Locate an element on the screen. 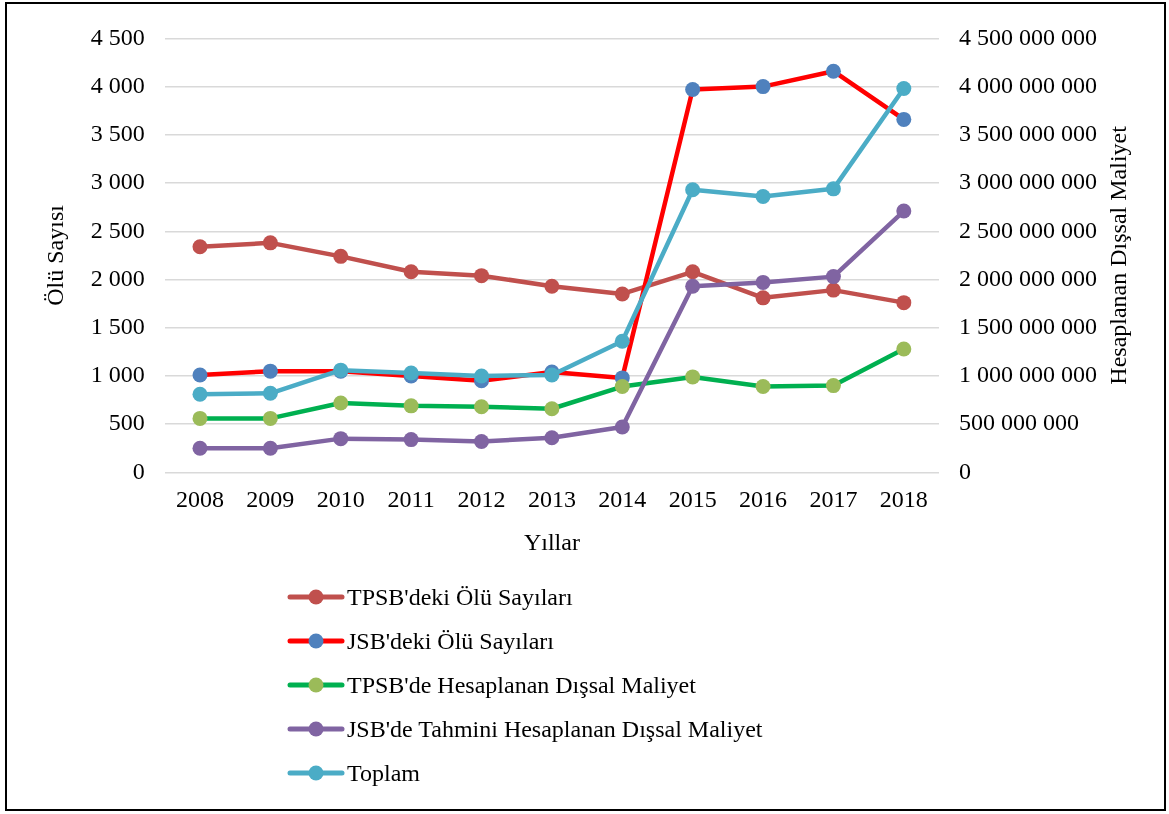 This screenshot has height=814, width=1169. y-tick-label: 500 is located at coordinates (126, 422).